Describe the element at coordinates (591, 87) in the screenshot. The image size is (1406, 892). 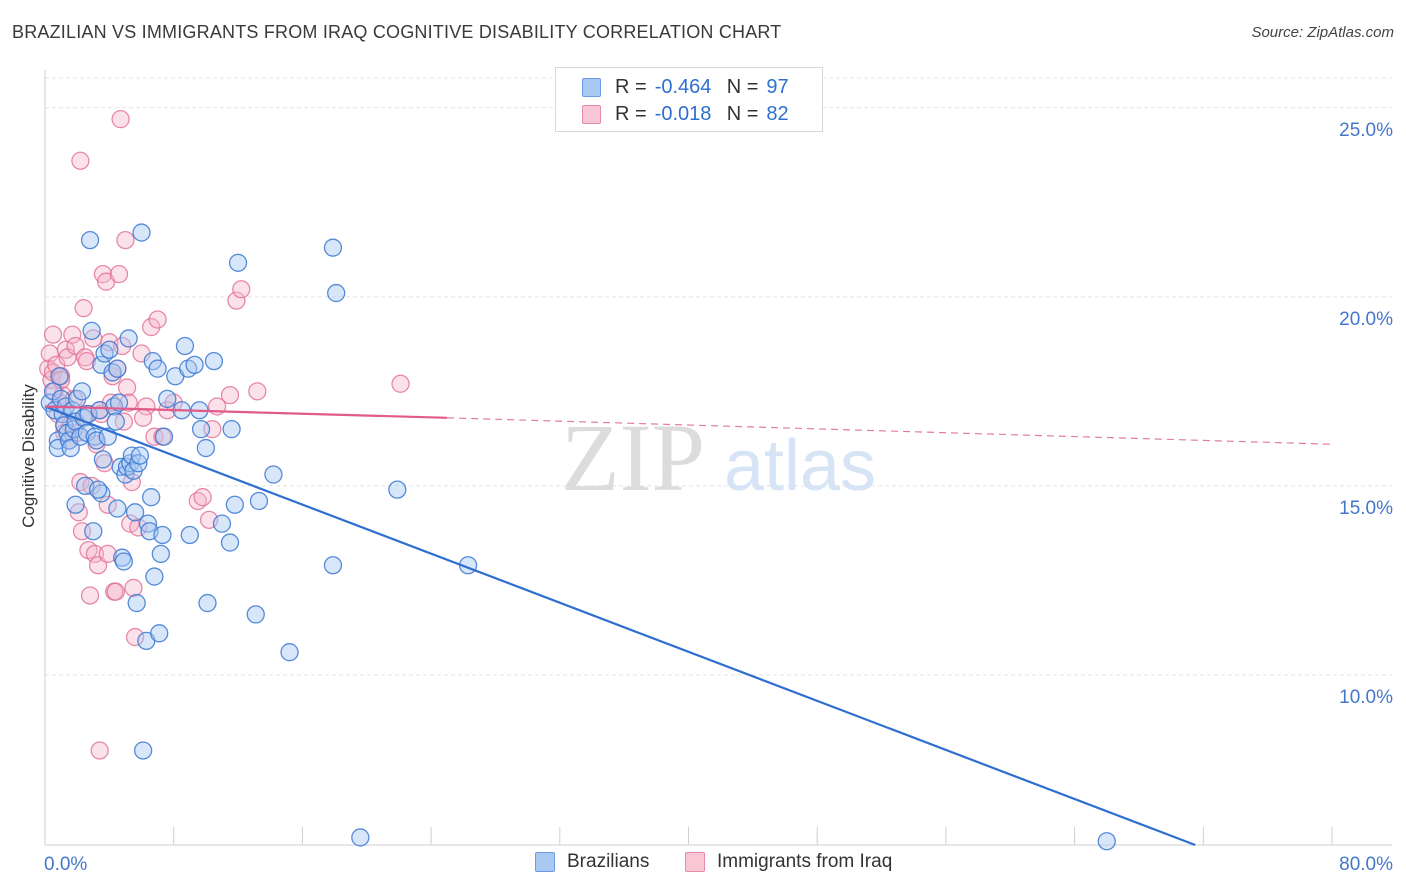
I see `blue-swatch-icon` at that location.